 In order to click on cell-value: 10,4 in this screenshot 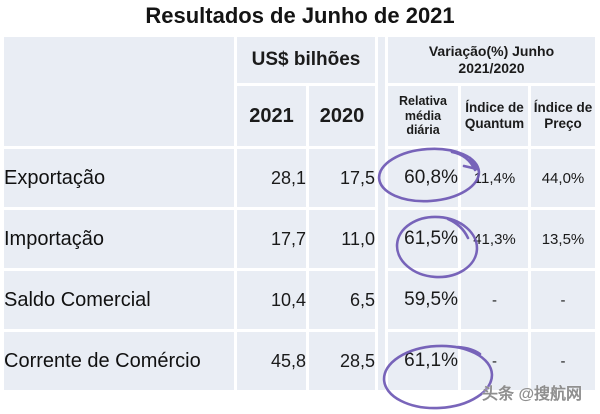, I will do `click(271, 300)`.